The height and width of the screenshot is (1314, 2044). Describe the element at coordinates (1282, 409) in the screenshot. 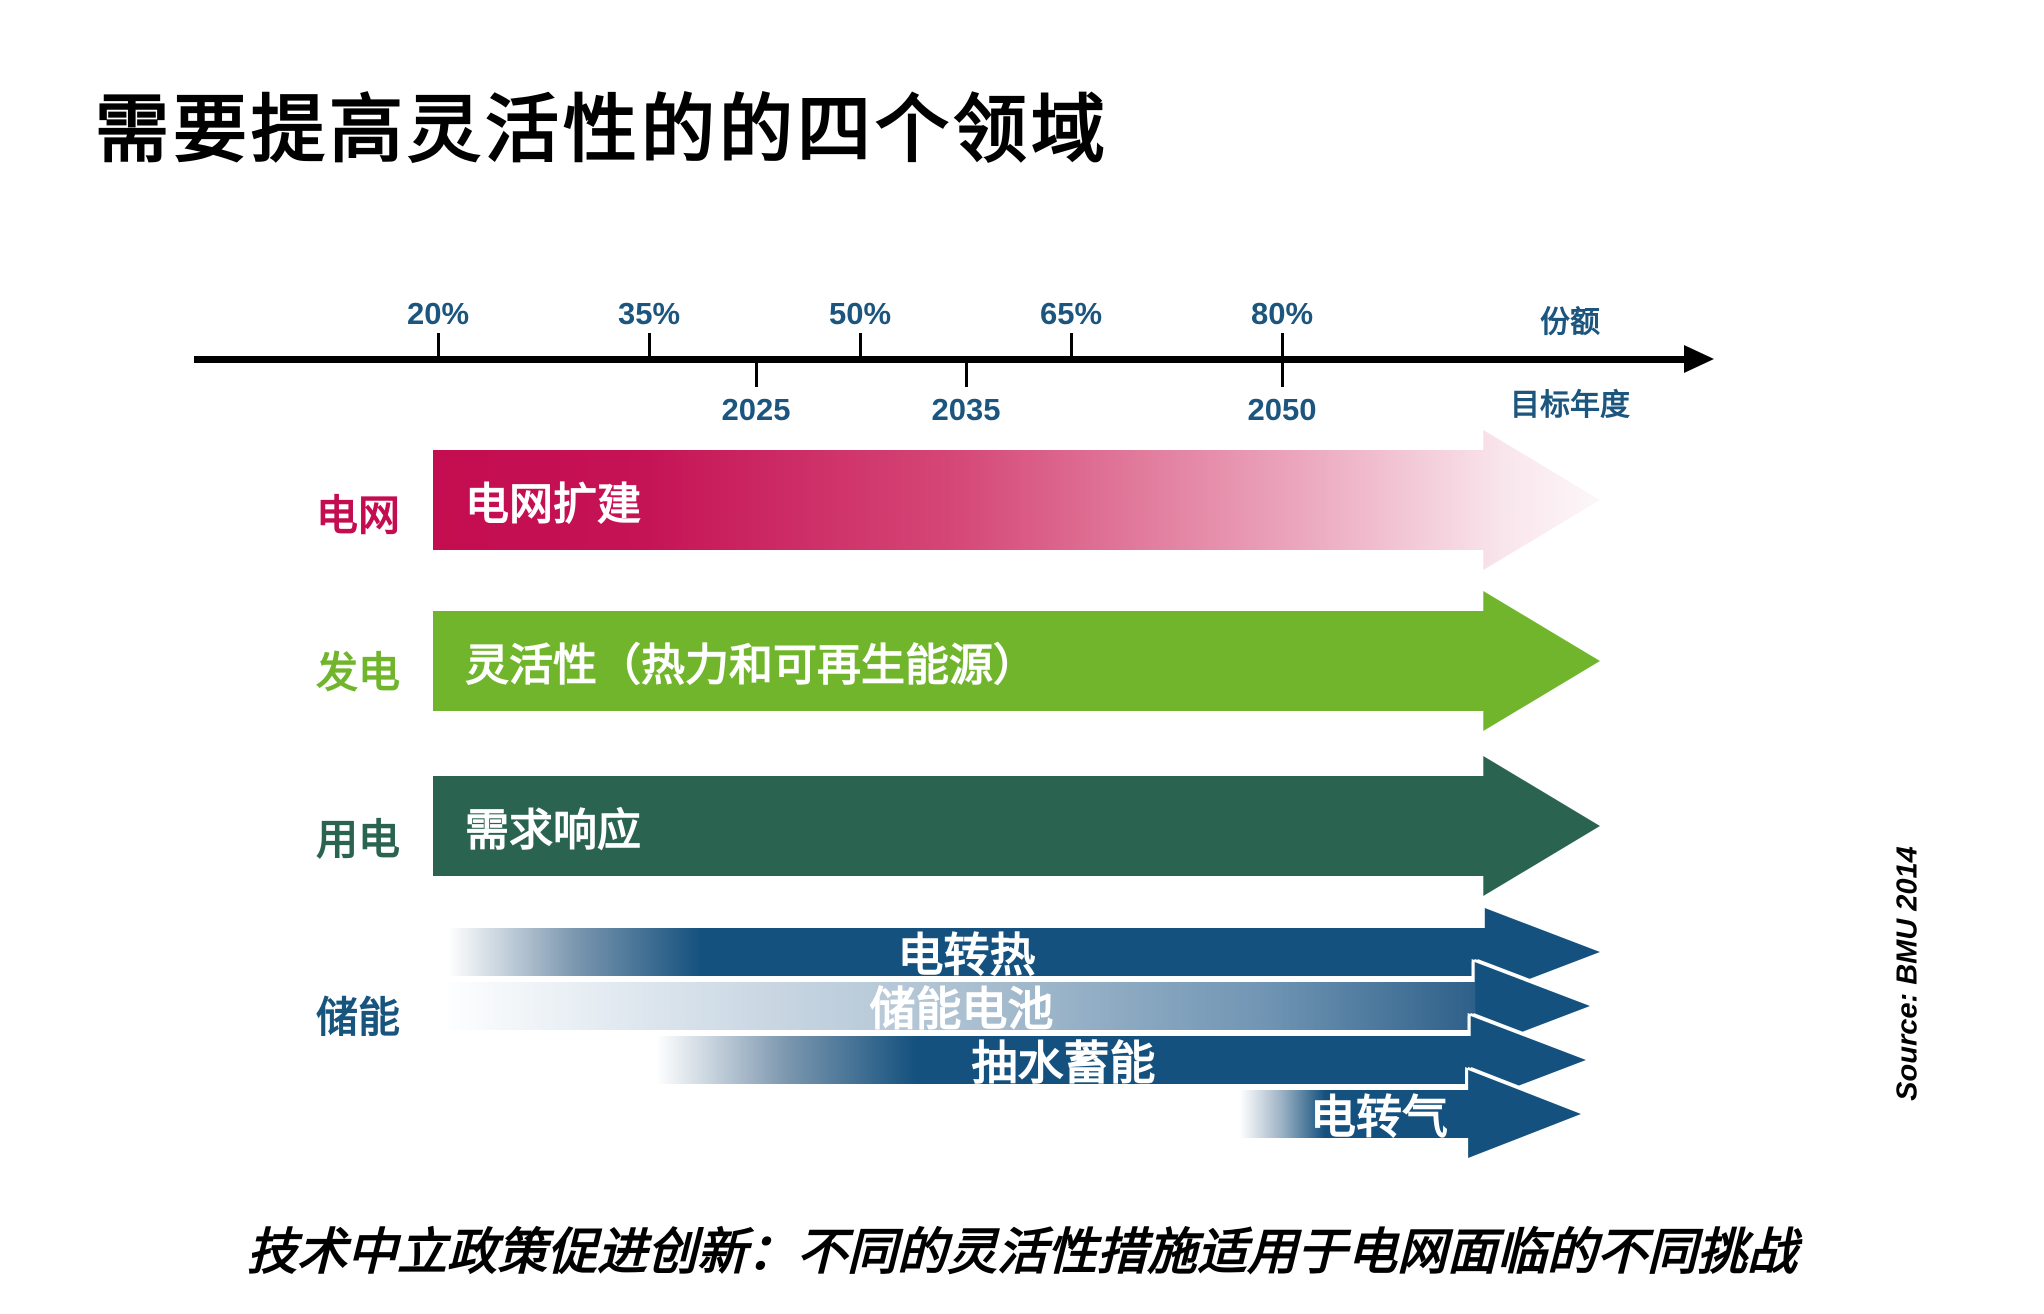

I see `year-label: 2050` at that location.